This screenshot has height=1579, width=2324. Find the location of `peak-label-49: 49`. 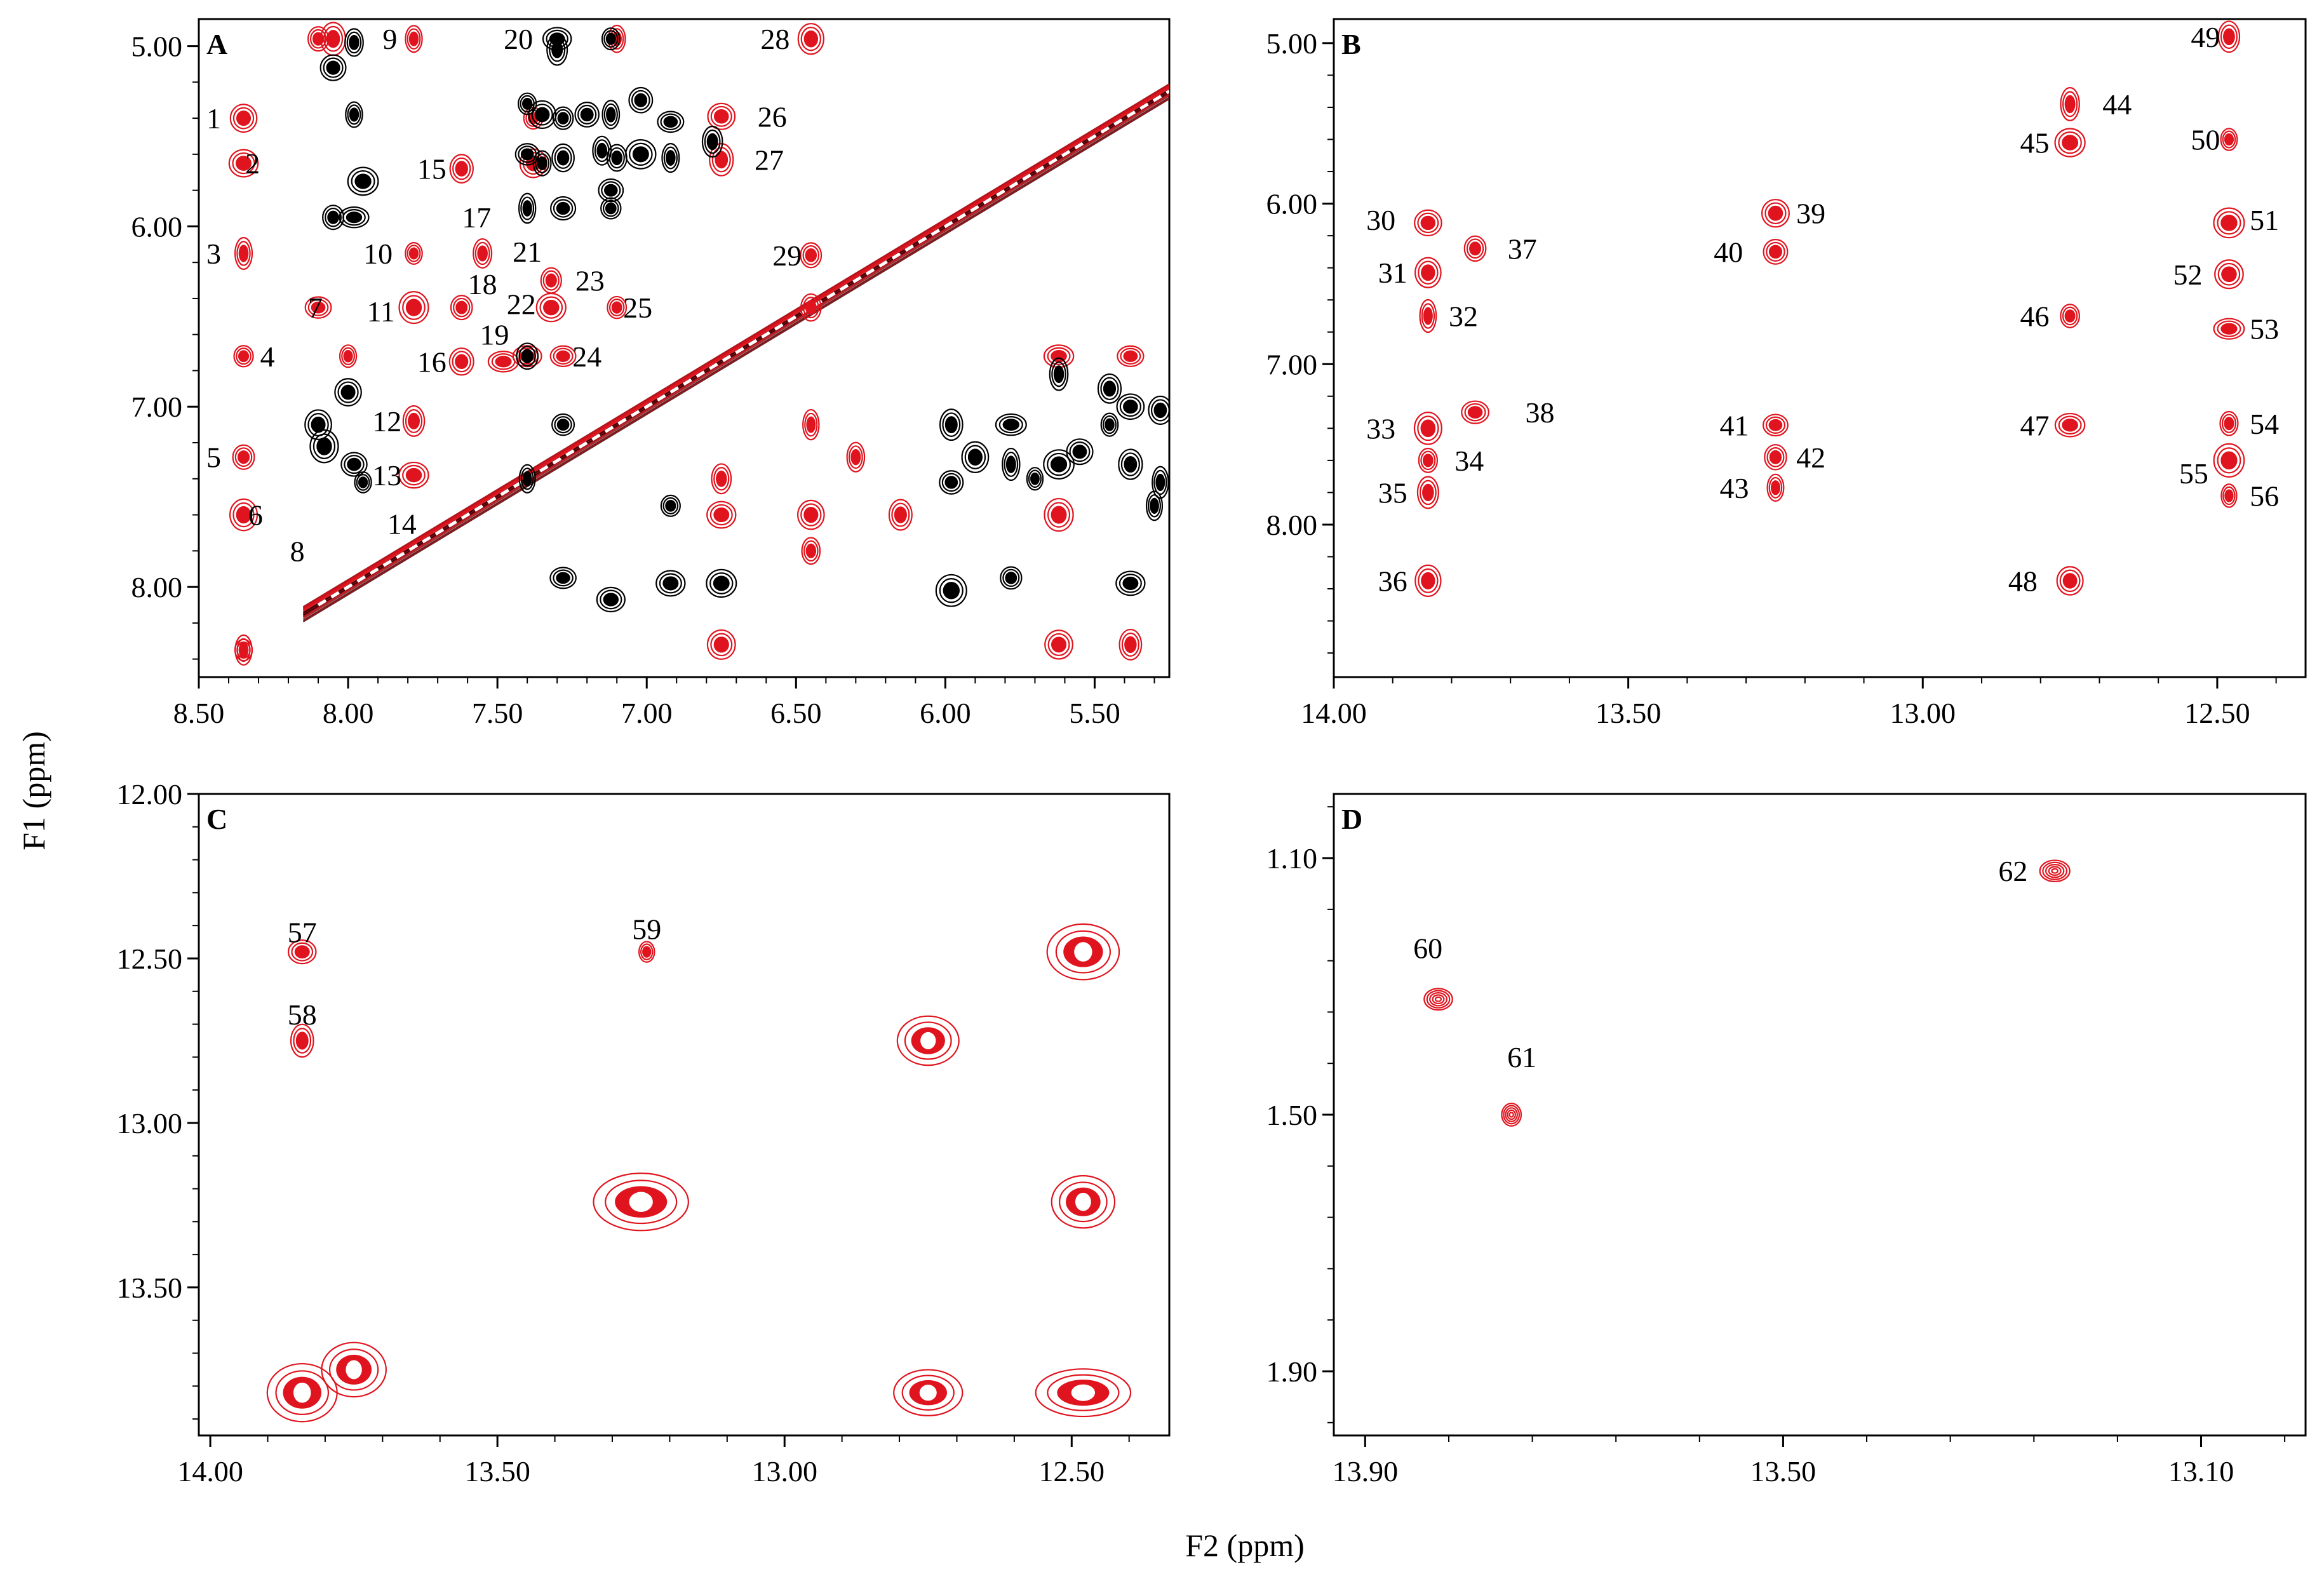

peak-label-49: 49 is located at coordinates (2206, 37).